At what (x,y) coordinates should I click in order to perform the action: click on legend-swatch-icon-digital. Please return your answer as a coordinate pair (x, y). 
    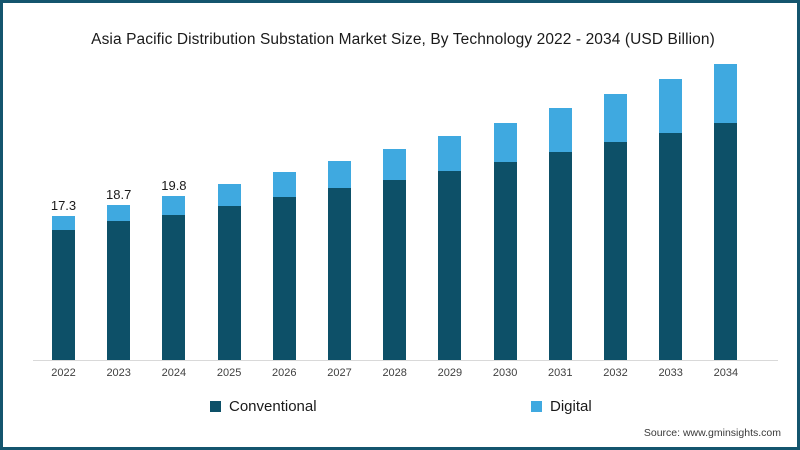
    Looking at the image, I should click on (536, 406).